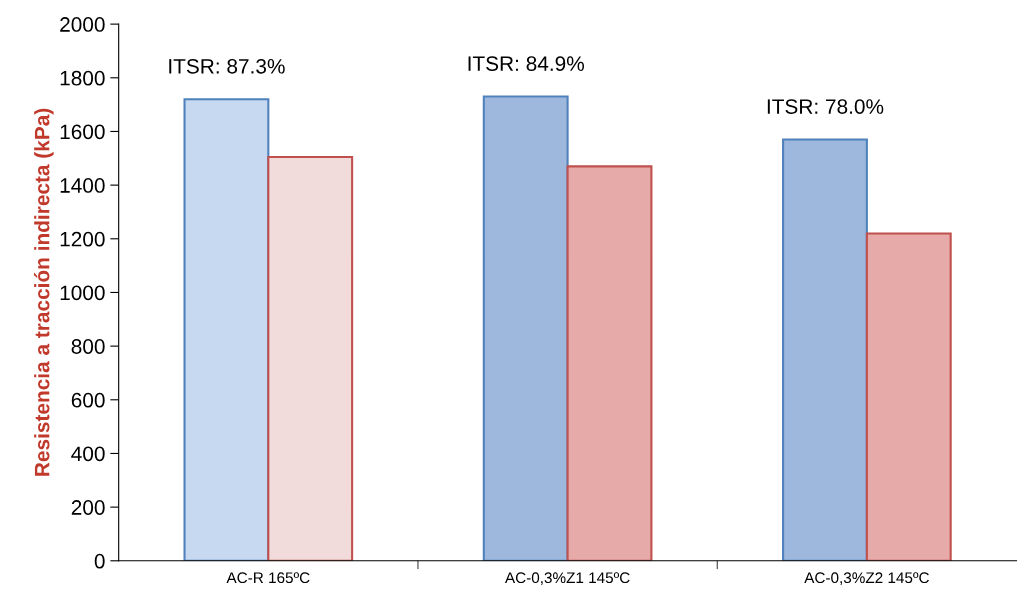 This screenshot has height=603, width=1032. What do you see at coordinates (88, 507) in the screenshot?
I see `y-tick-label: 200` at bounding box center [88, 507].